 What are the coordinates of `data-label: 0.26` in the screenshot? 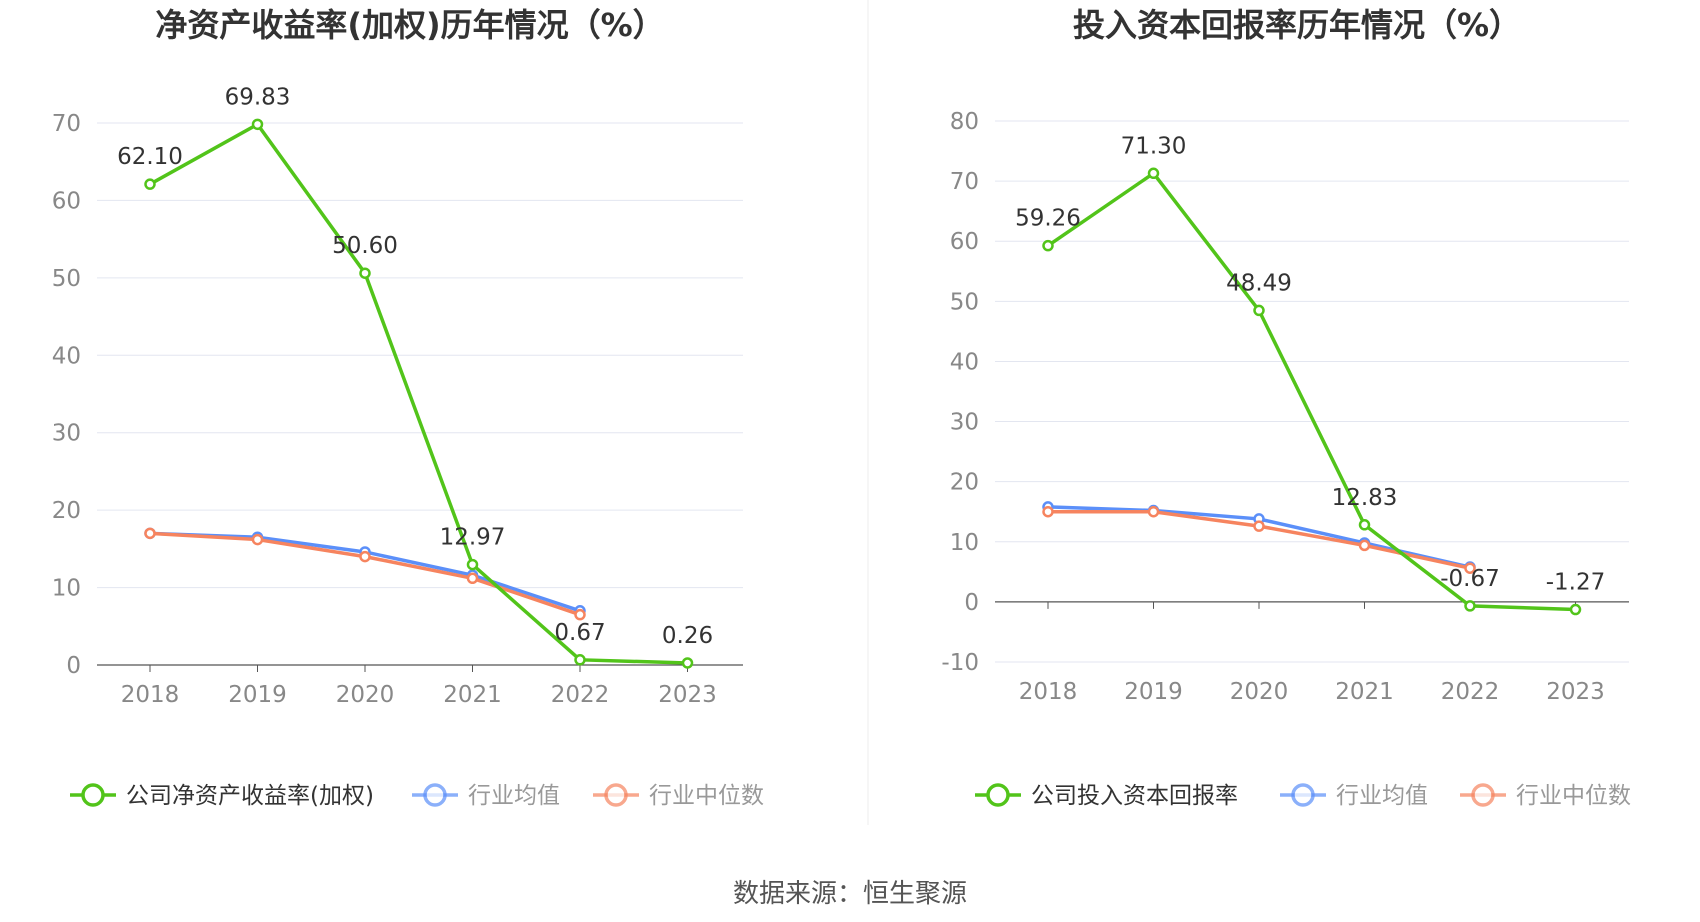 It's located at (687, 636).